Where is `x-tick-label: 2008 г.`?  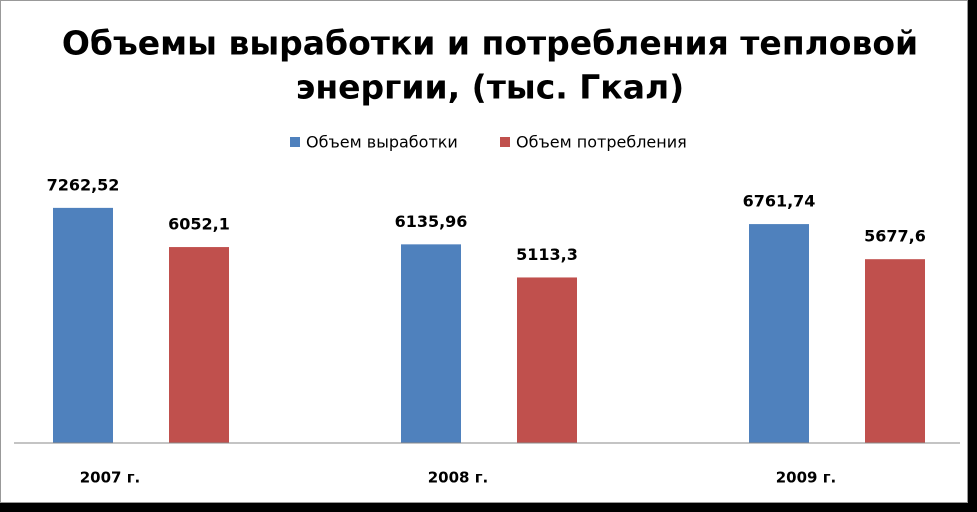 x-tick-label: 2008 г. is located at coordinates (458, 478).